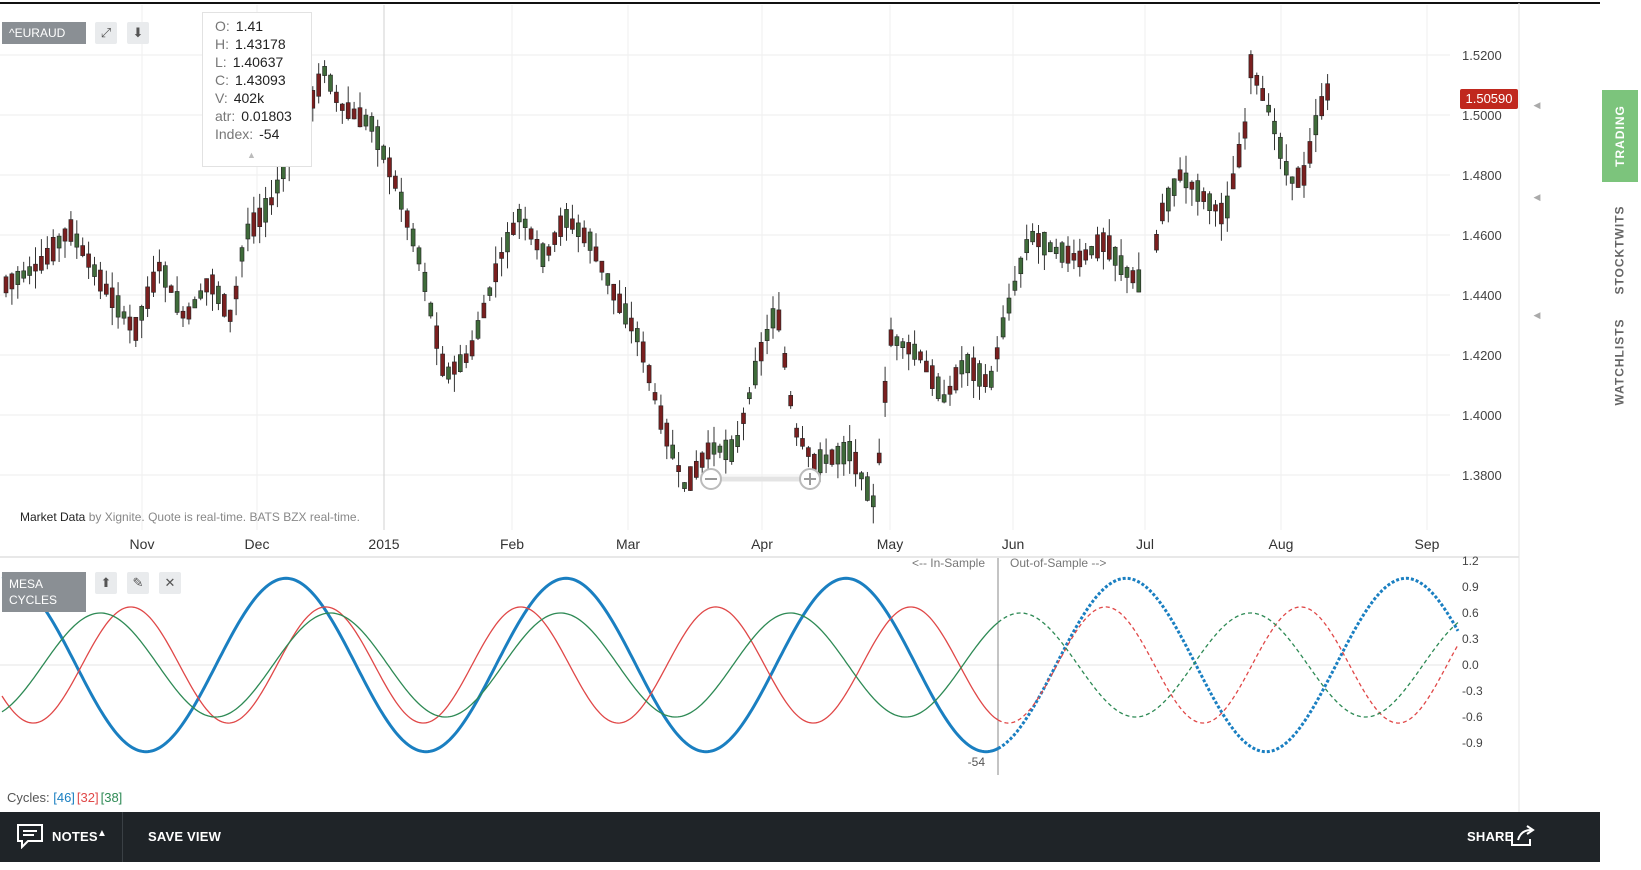  What do you see at coordinates (500, 665) in the screenshot?
I see `cycle-46-in-sample` at bounding box center [500, 665].